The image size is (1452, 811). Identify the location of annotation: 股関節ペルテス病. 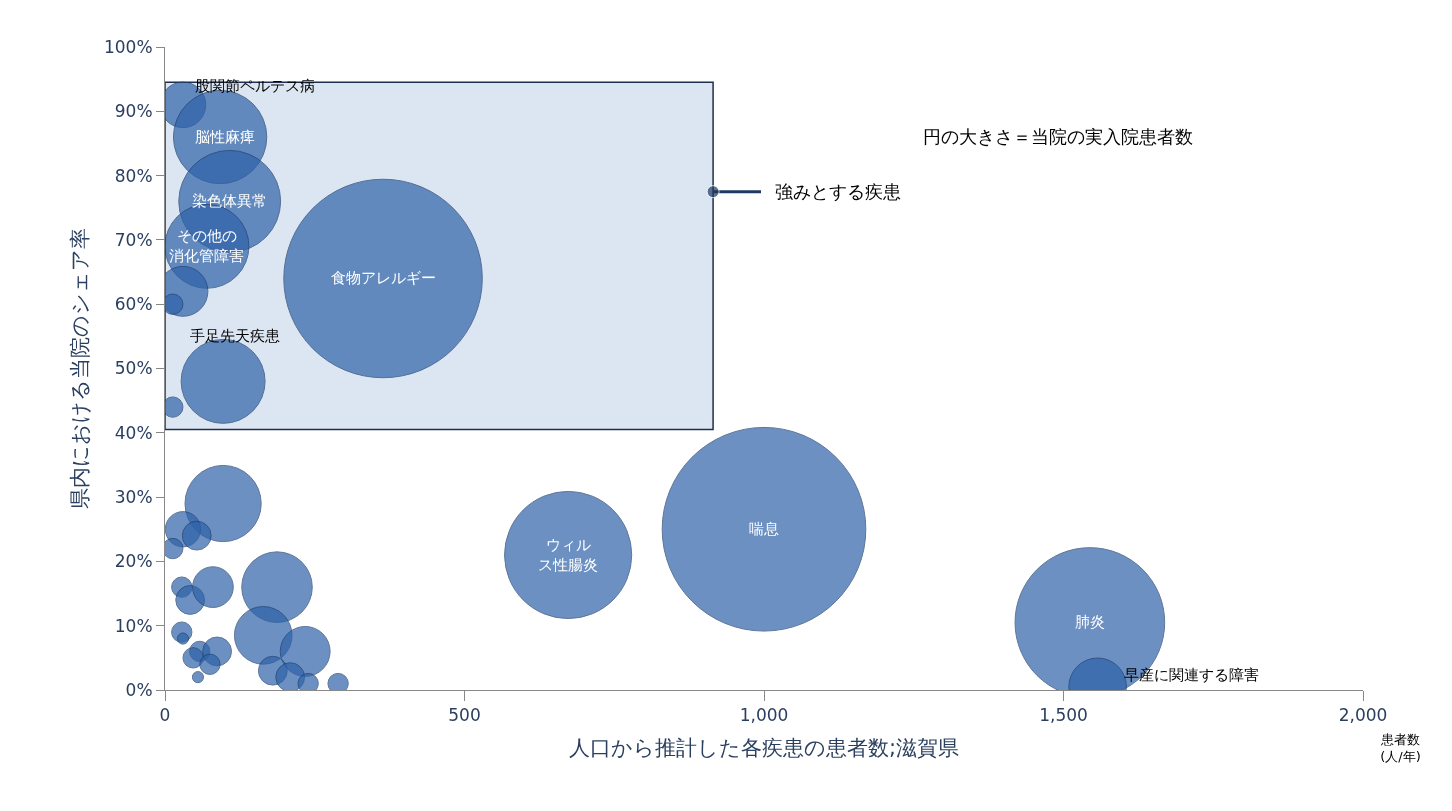
(255, 86).